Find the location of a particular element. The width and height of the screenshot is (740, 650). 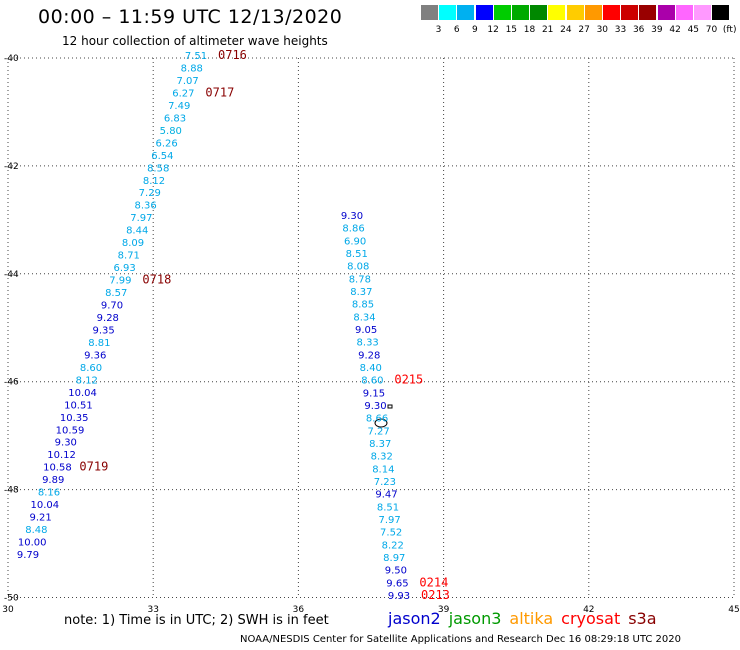

wave-height-value: 7.49 is located at coordinates (179, 106).